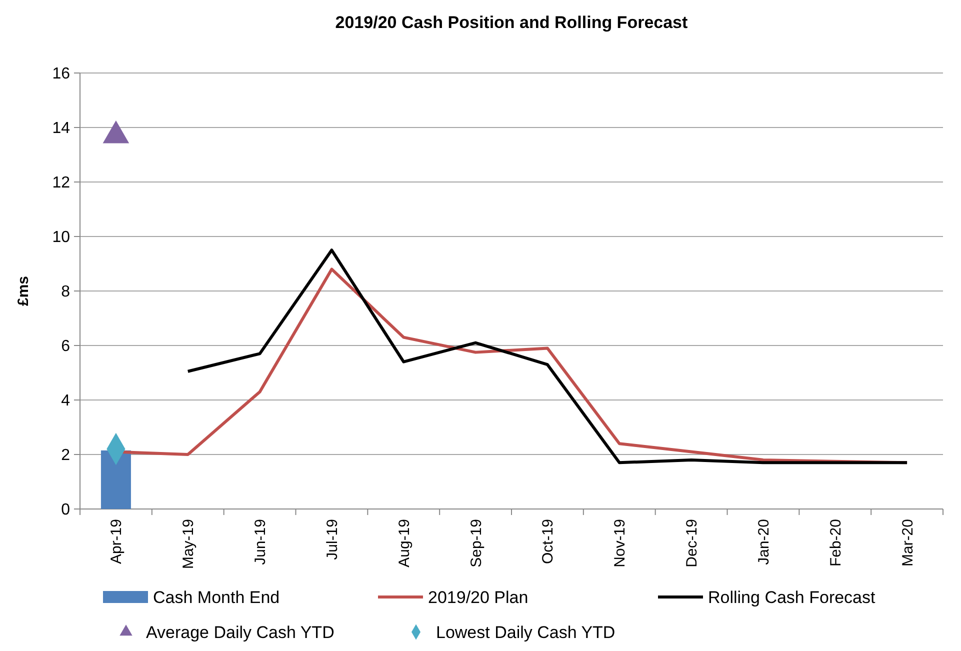 The height and width of the screenshot is (651, 961). What do you see at coordinates (476, 543) in the screenshot?
I see `x-tick-label: Sep-19` at bounding box center [476, 543].